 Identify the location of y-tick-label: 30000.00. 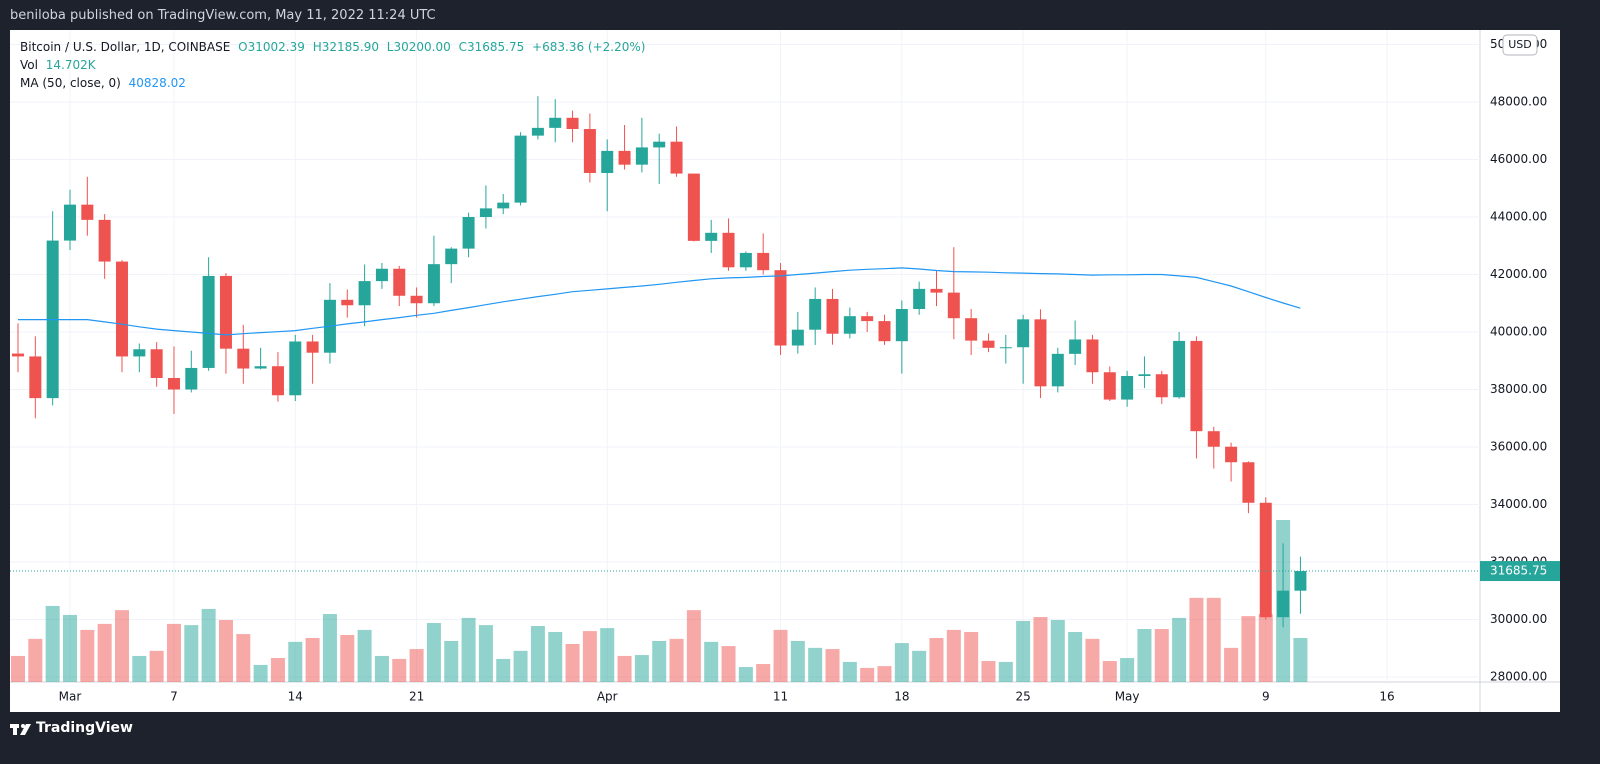
(1518, 619).